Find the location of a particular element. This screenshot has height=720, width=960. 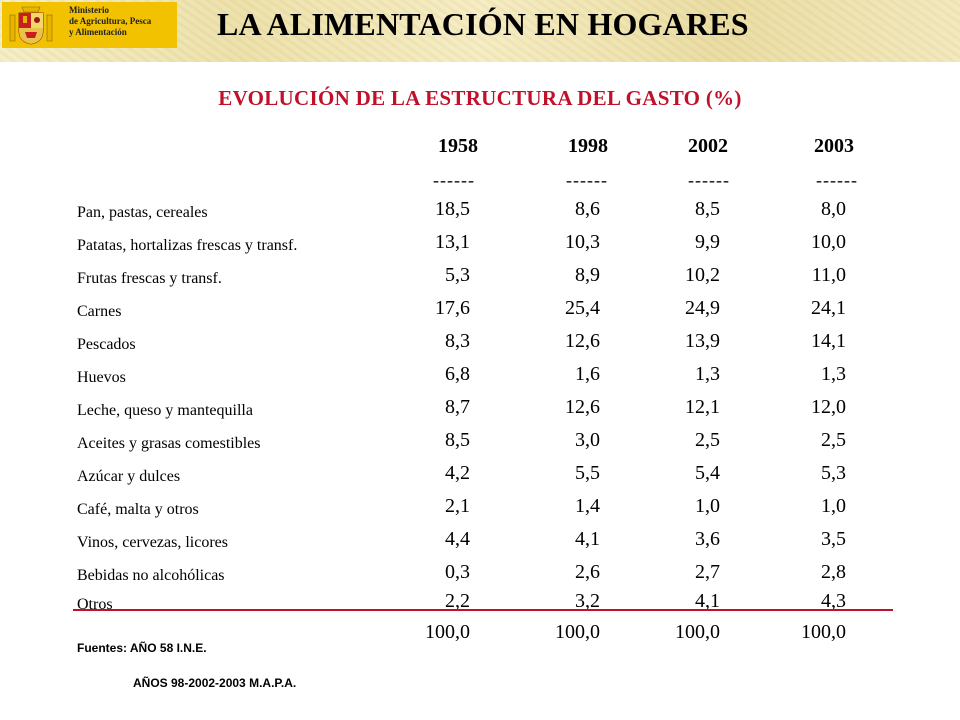

year-header-1958: 1958 is located at coordinates (458, 146).